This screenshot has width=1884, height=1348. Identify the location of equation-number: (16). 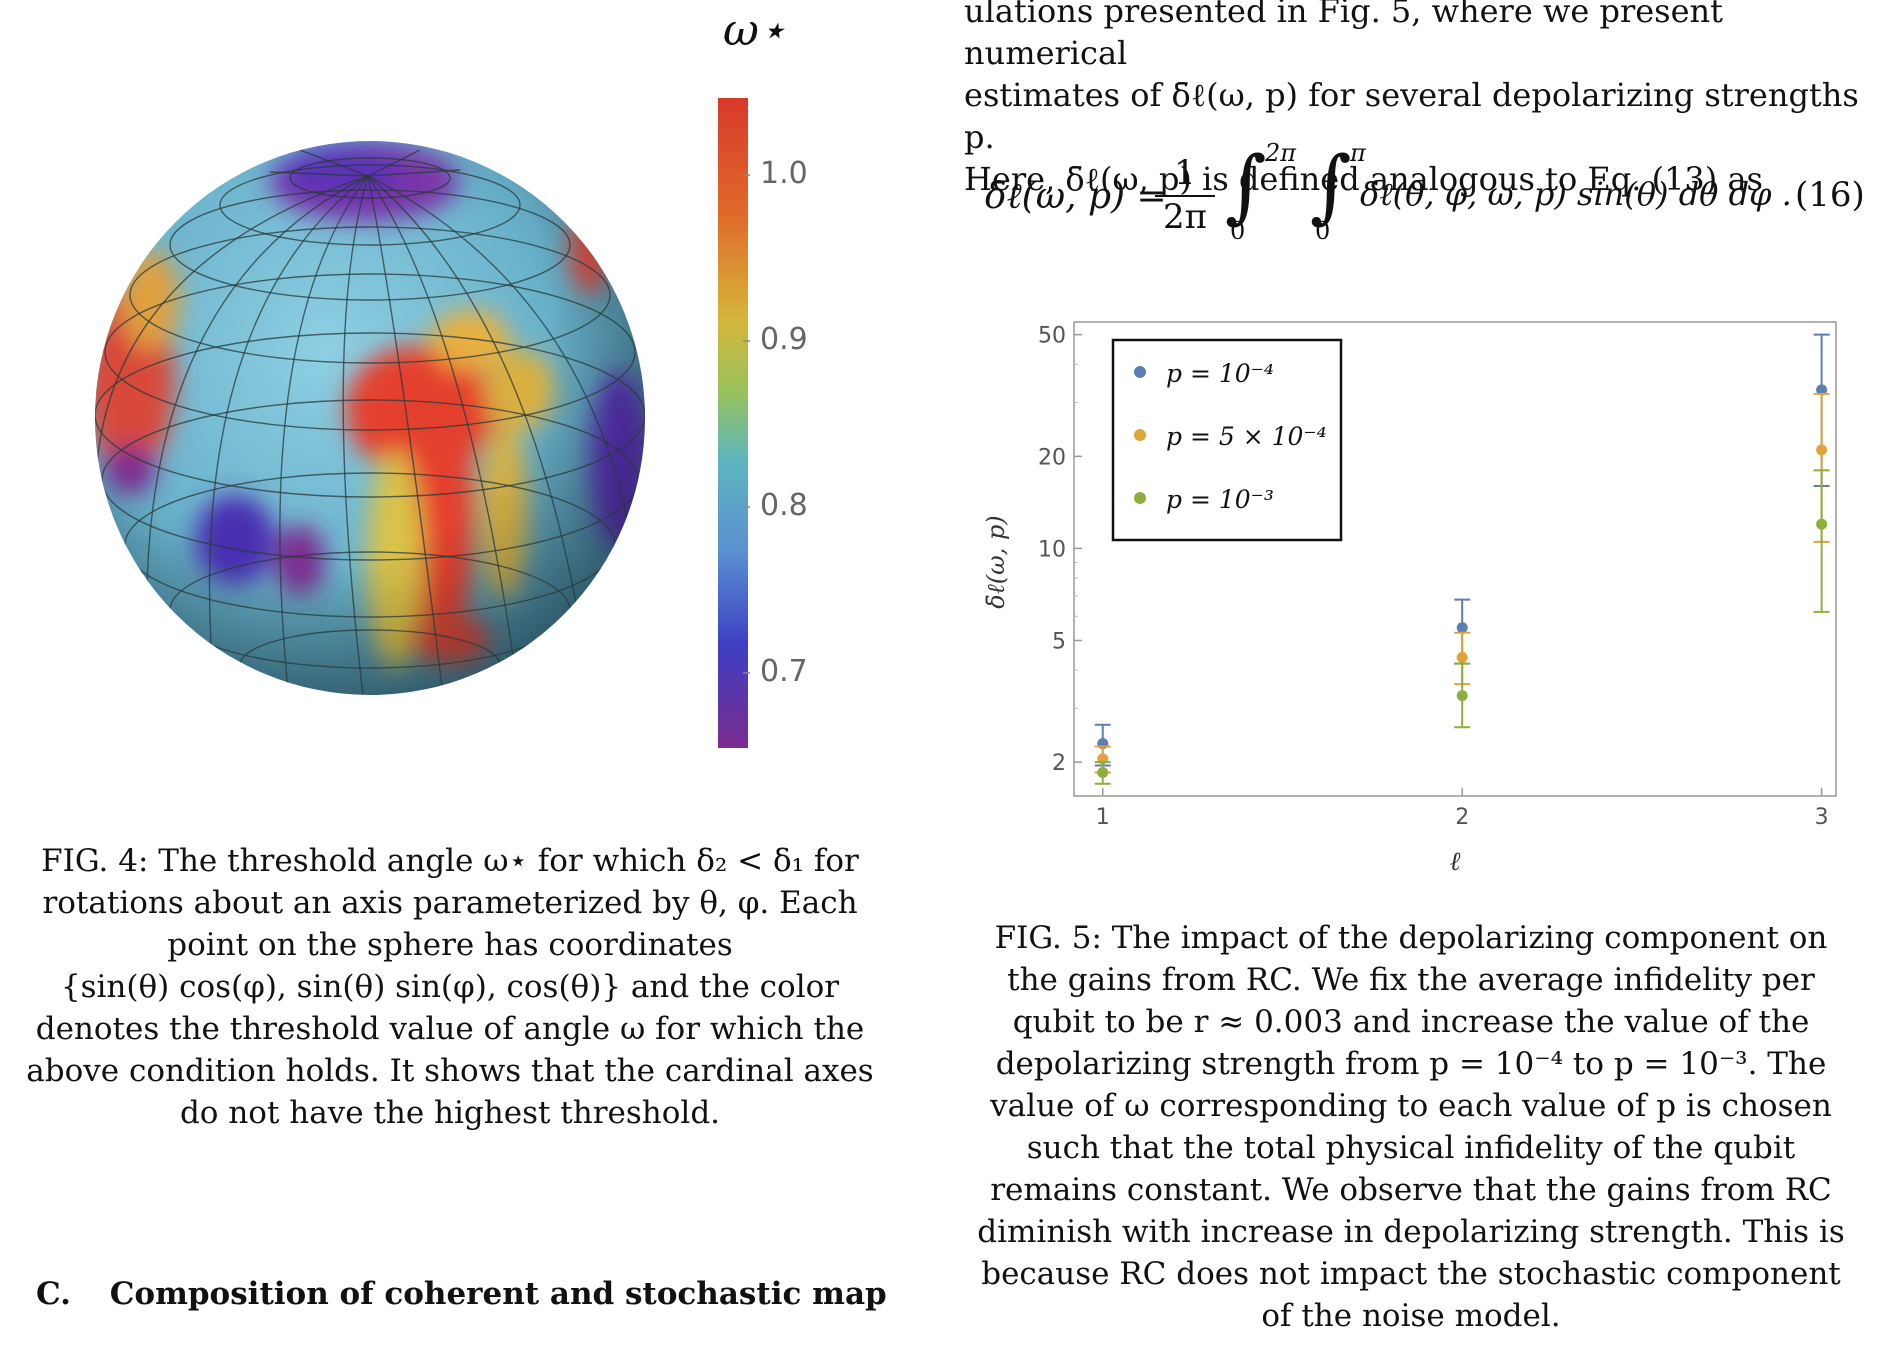
(1830, 195).